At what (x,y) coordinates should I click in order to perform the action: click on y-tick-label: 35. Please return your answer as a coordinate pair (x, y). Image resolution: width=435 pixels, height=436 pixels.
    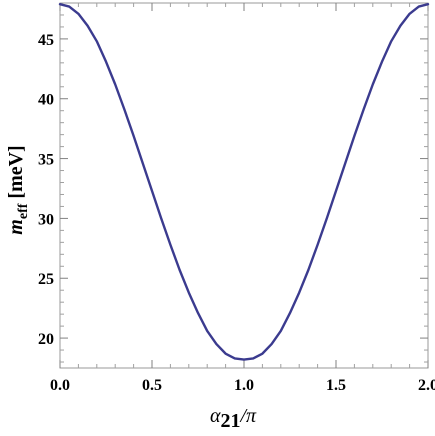
    Looking at the image, I should click on (46, 160).